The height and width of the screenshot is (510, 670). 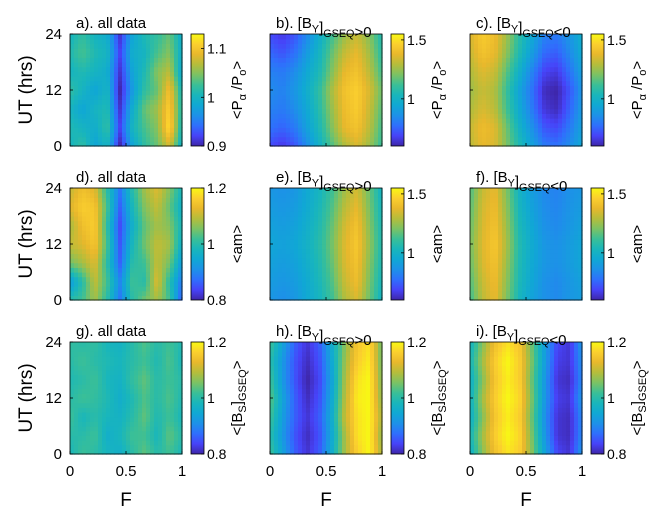 What do you see at coordinates (239, 90) in the screenshot?
I see `colorbar-label: <Pα /Po>` at bounding box center [239, 90].